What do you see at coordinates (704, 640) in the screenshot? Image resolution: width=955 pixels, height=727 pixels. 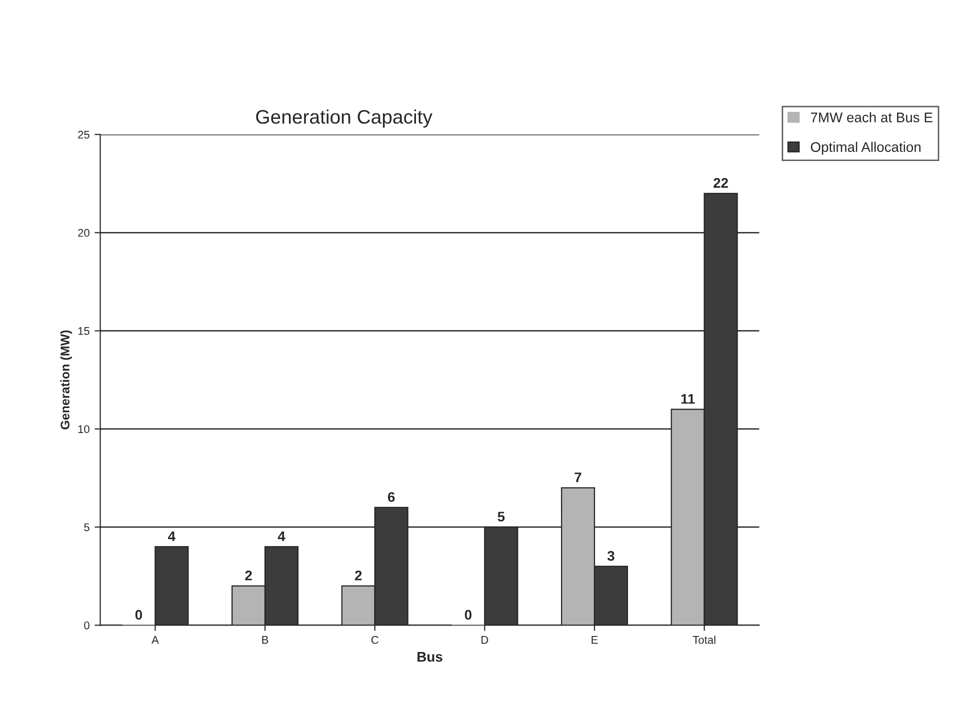 I see `x-tick-label: Total` at bounding box center [704, 640].